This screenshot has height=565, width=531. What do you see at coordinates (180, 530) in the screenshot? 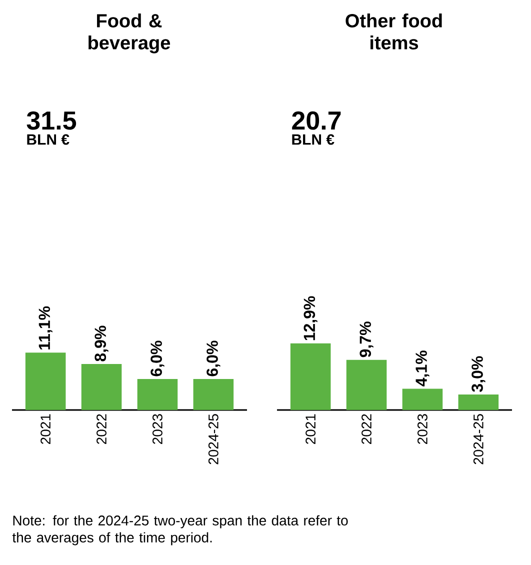
I see `text: Note: for the 2024-25 two-year span the data refer to the averages of the time period.` at bounding box center [180, 530].